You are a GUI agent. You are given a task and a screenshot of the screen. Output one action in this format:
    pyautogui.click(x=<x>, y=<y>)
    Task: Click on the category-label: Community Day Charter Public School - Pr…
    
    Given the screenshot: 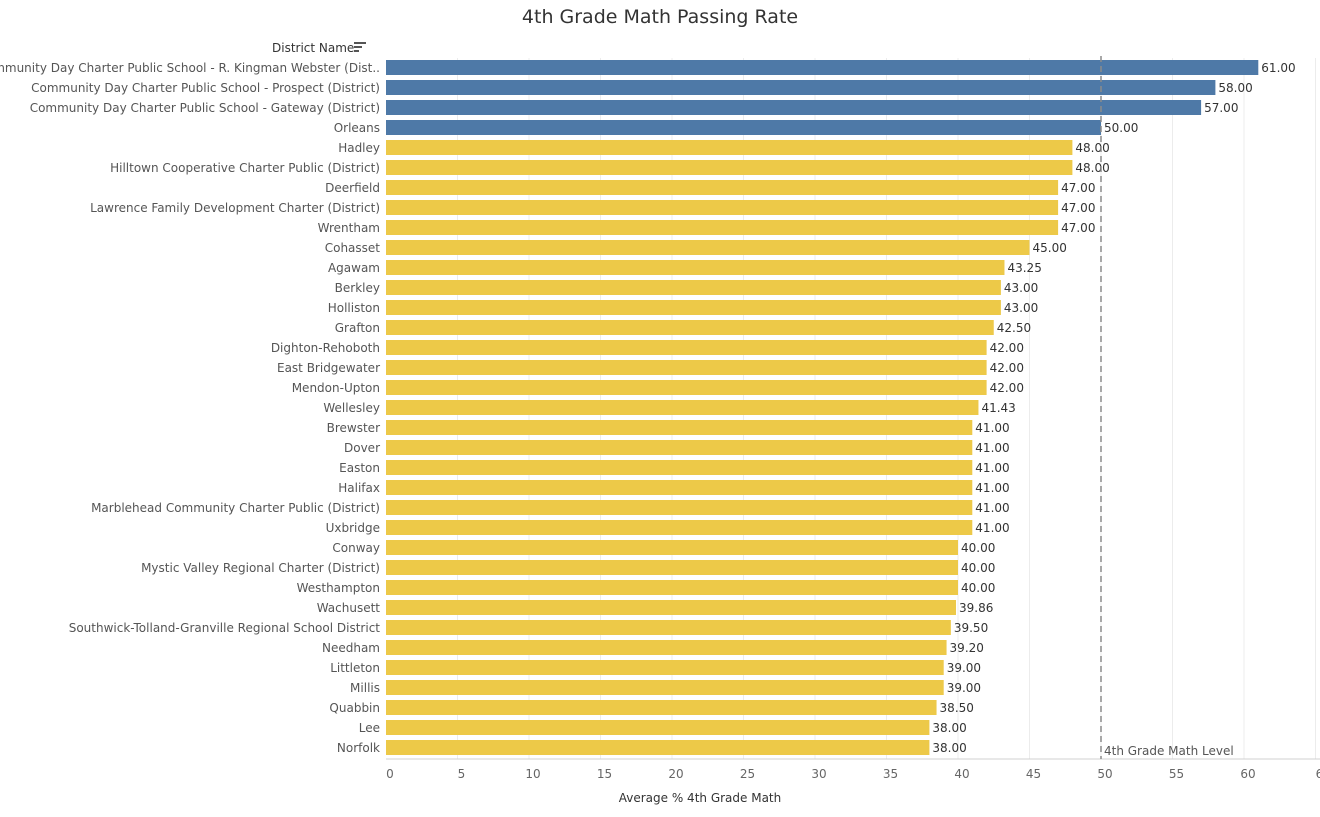 What is the action you would take?
    pyautogui.click(x=205, y=88)
    